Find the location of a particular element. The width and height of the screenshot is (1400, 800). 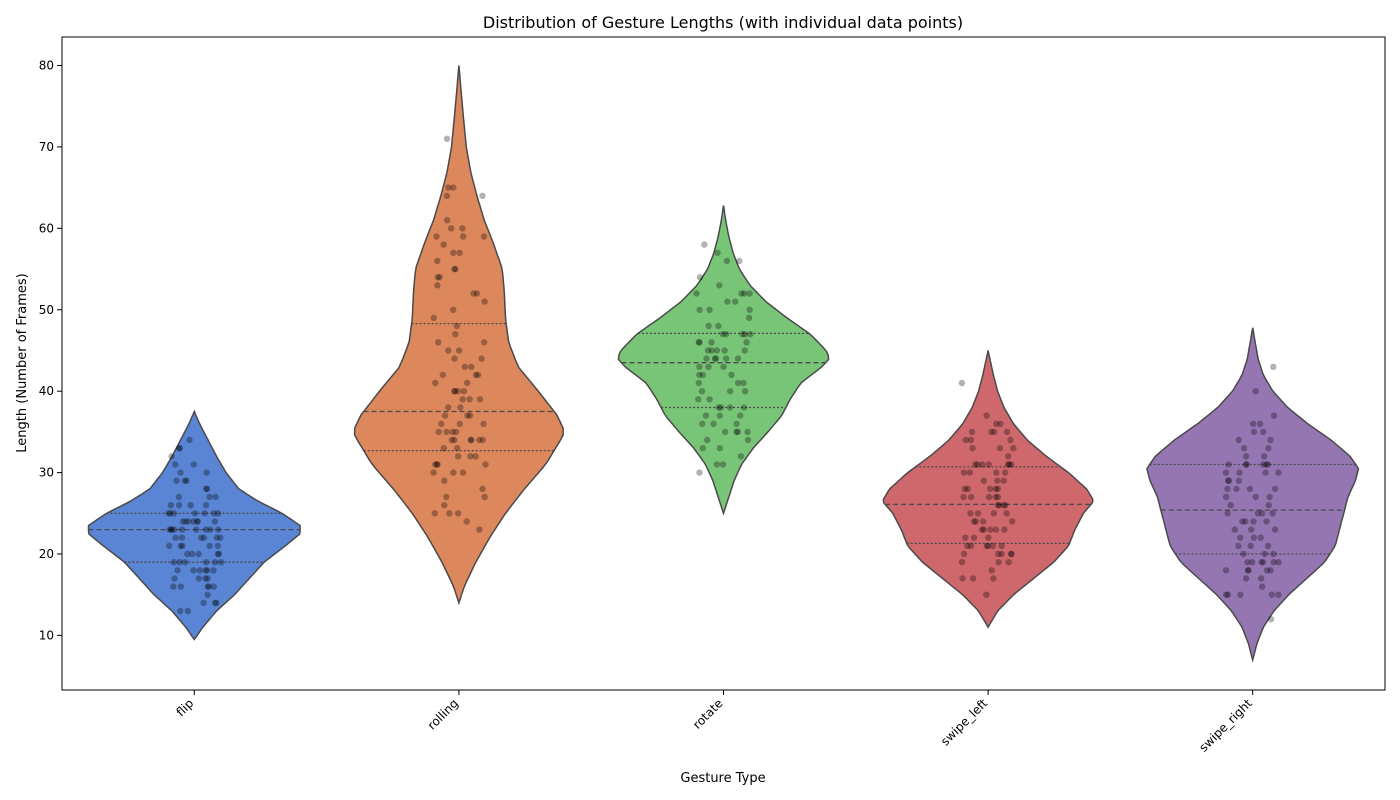

x-tick-label: flip is located at coordinates (184, 707).